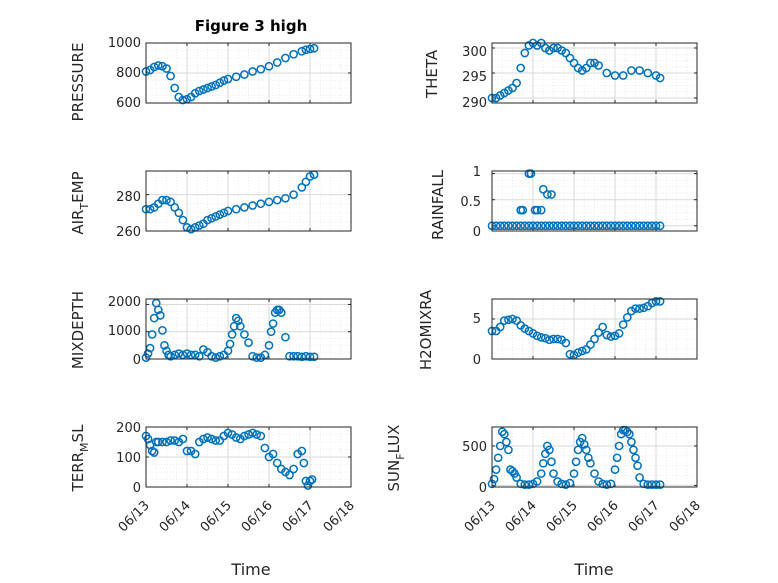  I want to click on y-axis-label-mixdepth: MIXDEPTH, so click(78, 330).